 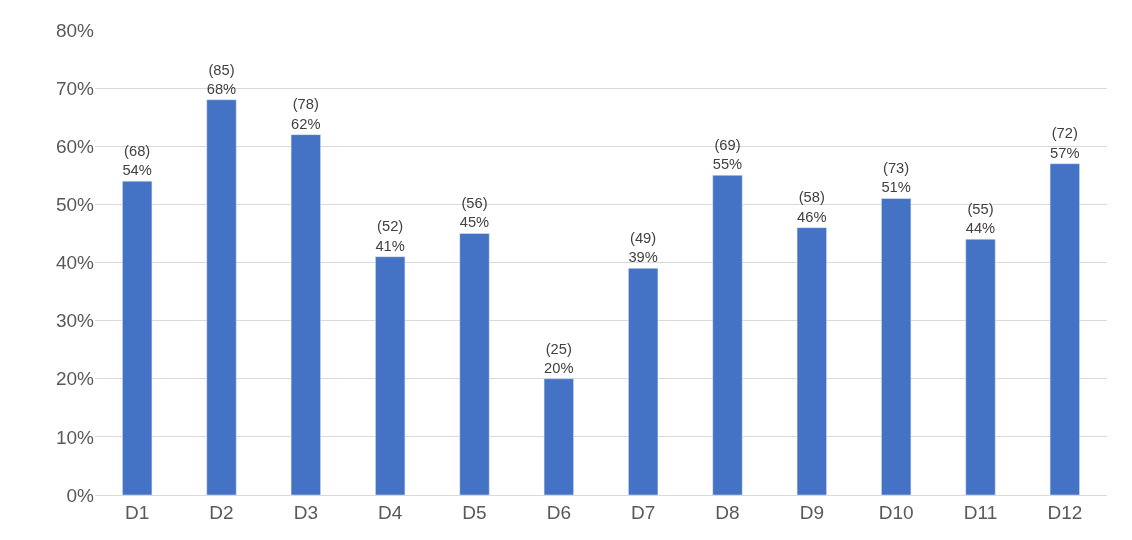 What do you see at coordinates (80, 495) in the screenshot?
I see `y-tick-label: 0%` at bounding box center [80, 495].